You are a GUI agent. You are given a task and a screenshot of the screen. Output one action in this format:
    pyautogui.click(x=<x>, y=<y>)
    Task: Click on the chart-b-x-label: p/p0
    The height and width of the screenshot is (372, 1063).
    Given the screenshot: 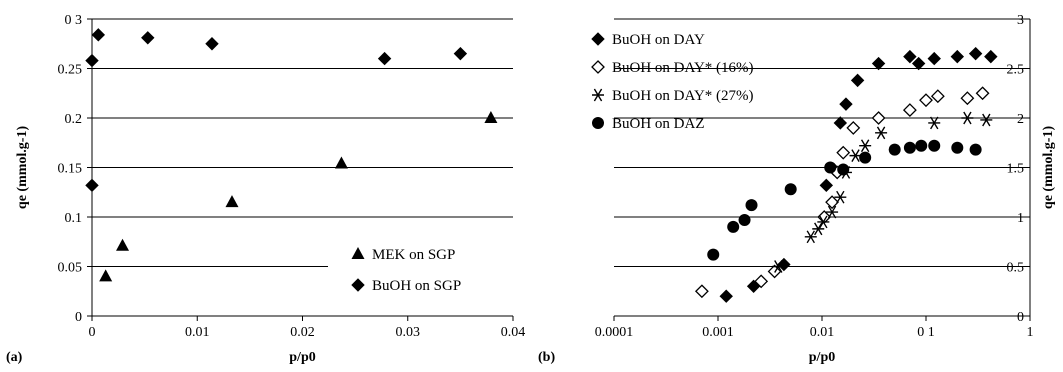 What is the action you would take?
    pyautogui.click(x=822, y=357)
    